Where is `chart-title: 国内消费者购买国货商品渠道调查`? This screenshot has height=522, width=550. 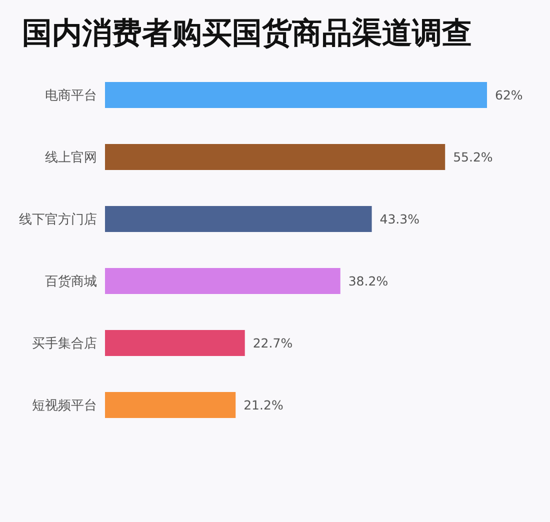 chart-title: 国内消费者购买国货商品渠道调查 is located at coordinates (247, 33).